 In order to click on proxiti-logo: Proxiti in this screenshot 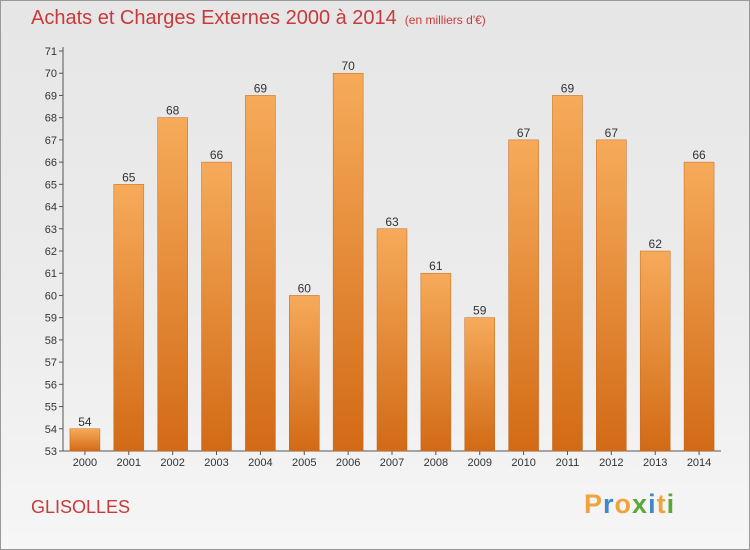, I will do `click(629, 504)`.